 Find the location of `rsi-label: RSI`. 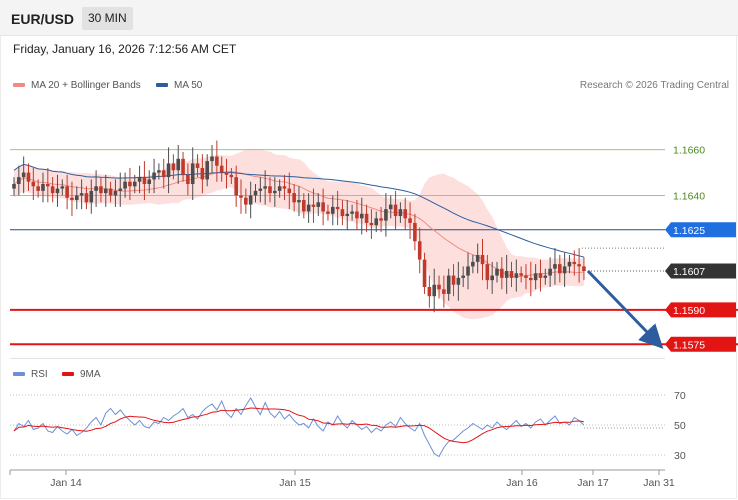

rsi-label: RSI is located at coordinates (39, 374).